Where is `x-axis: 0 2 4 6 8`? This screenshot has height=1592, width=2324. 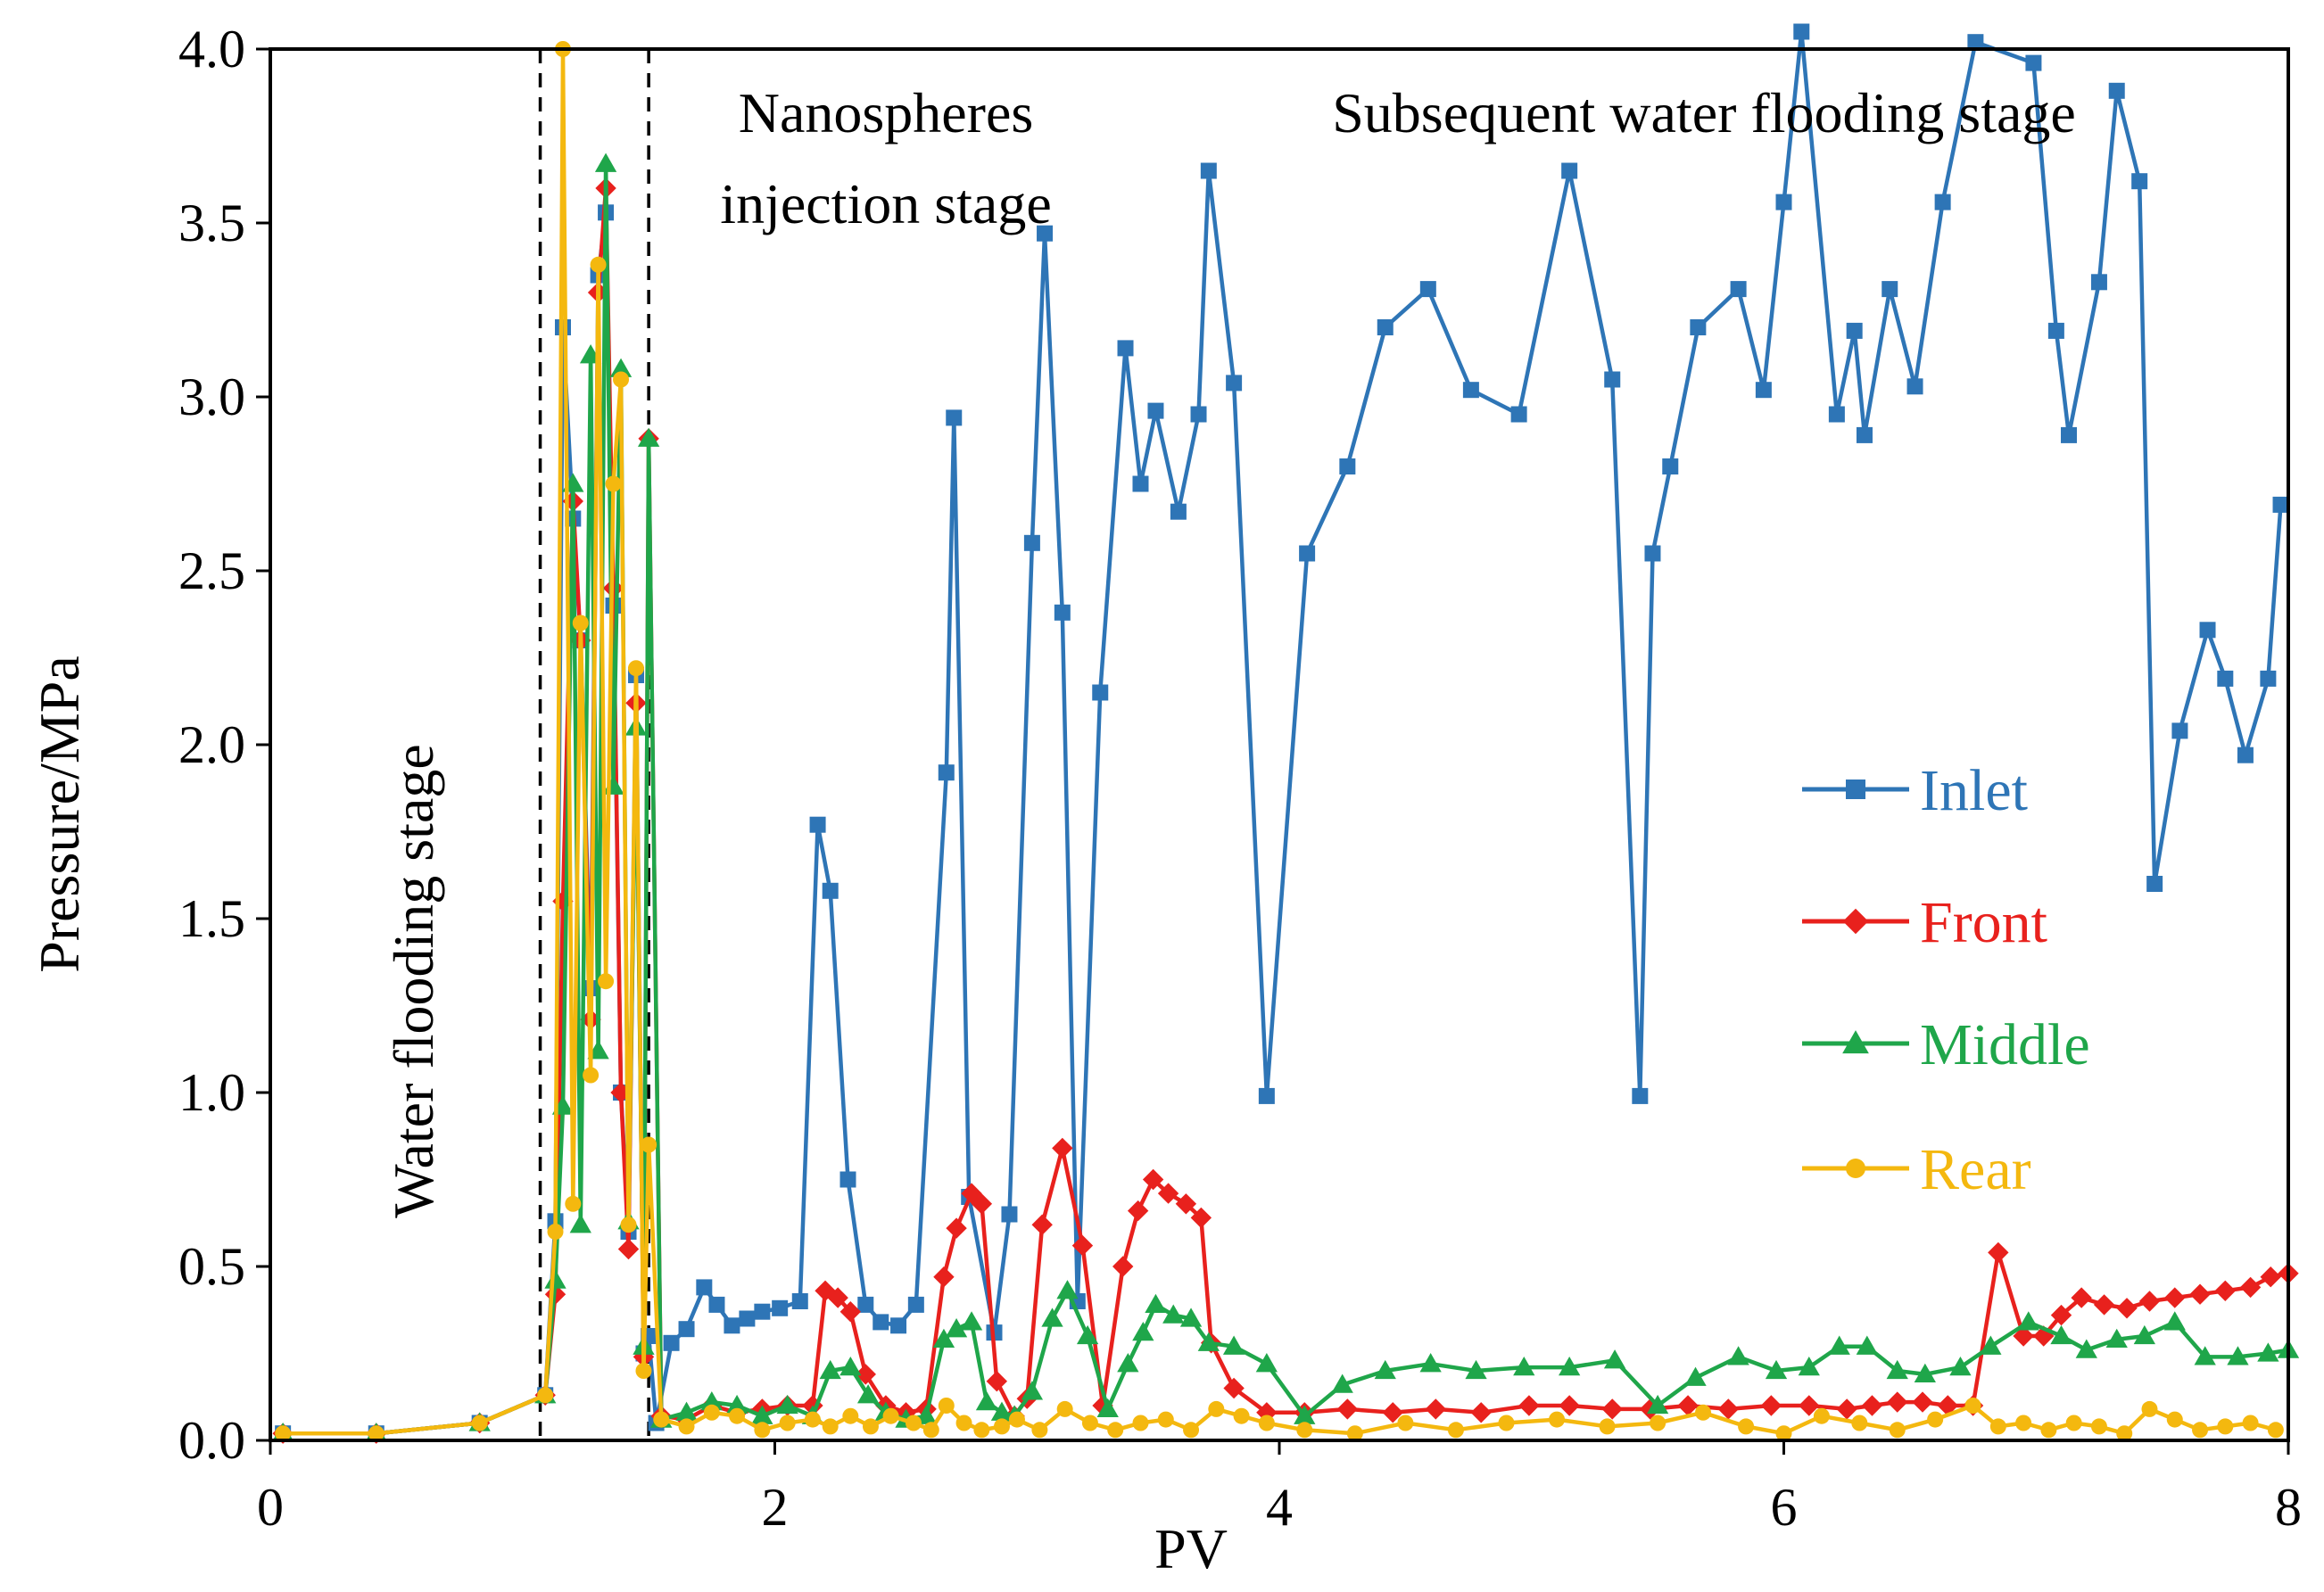
x-axis: 0 2 4 6 8 is located at coordinates (1280, 1489).